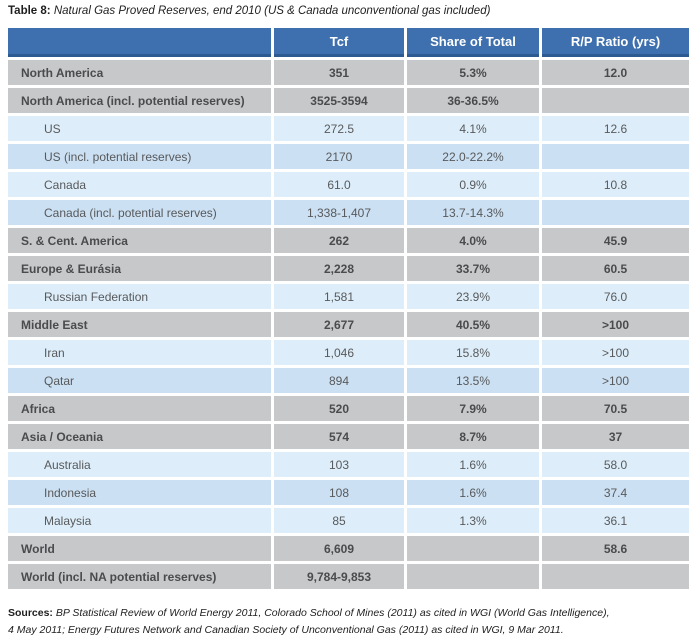  I want to click on cell-label: Canada, so click(139, 184).